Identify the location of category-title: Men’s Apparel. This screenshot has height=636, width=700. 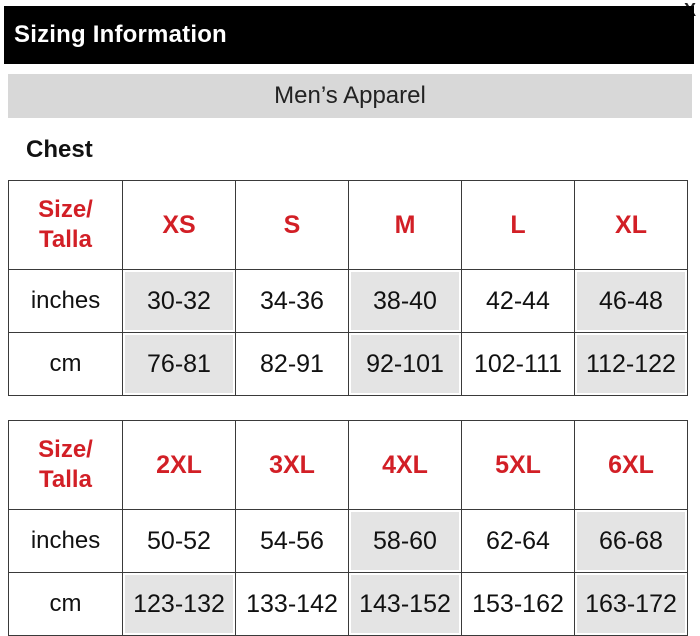
(350, 95).